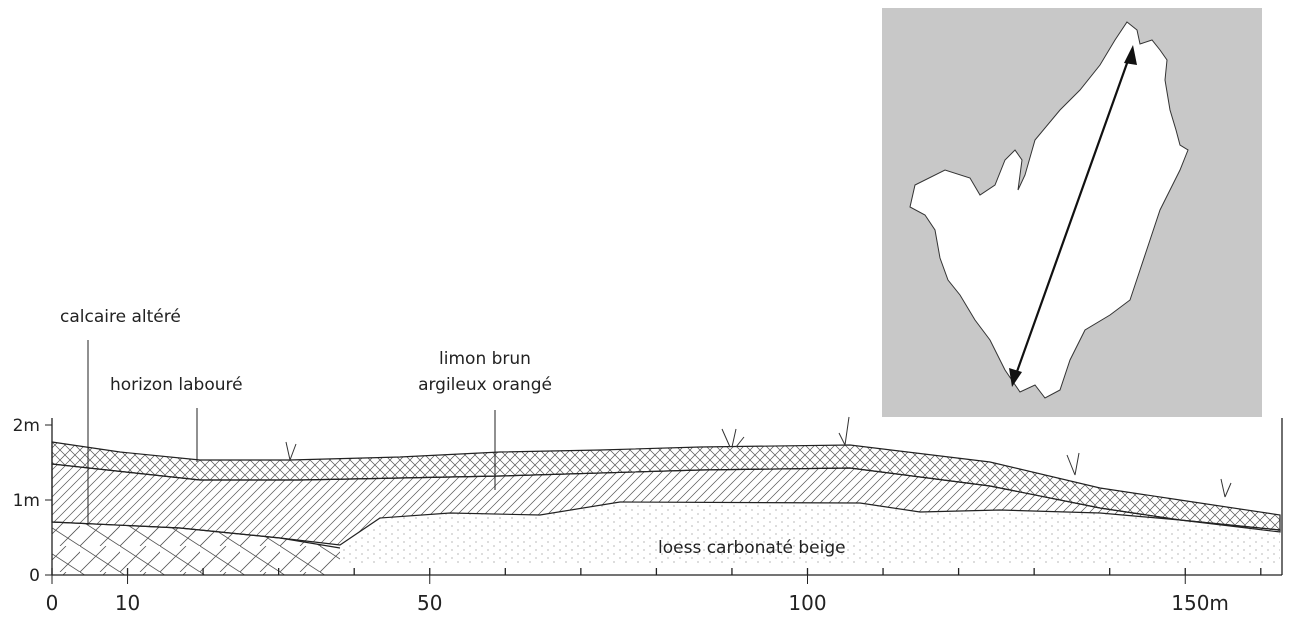  What do you see at coordinates (429, 603) in the screenshot?
I see `x-tick-label: 50` at bounding box center [429, 603].